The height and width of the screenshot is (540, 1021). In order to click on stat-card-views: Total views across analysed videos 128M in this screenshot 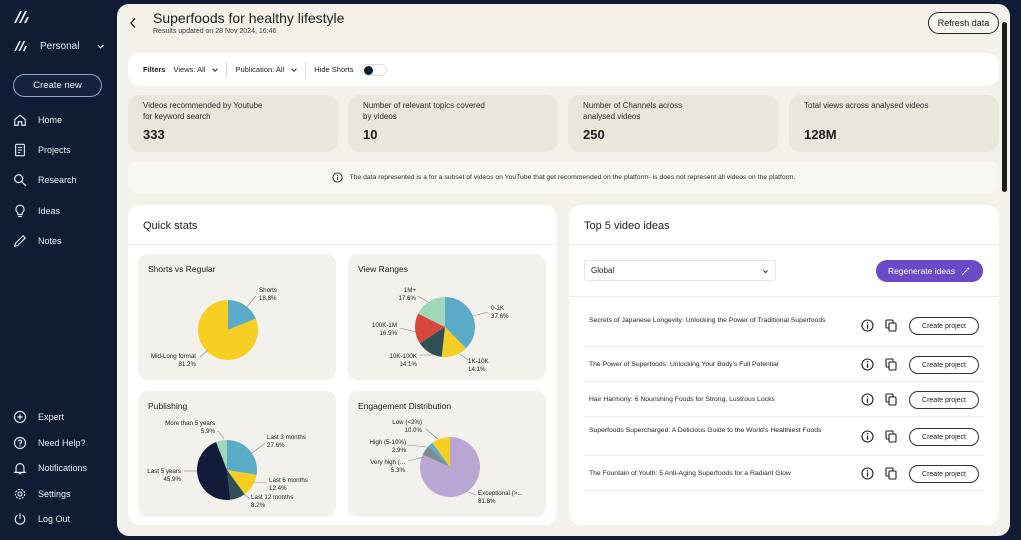, I will do `click(894, 123)`.